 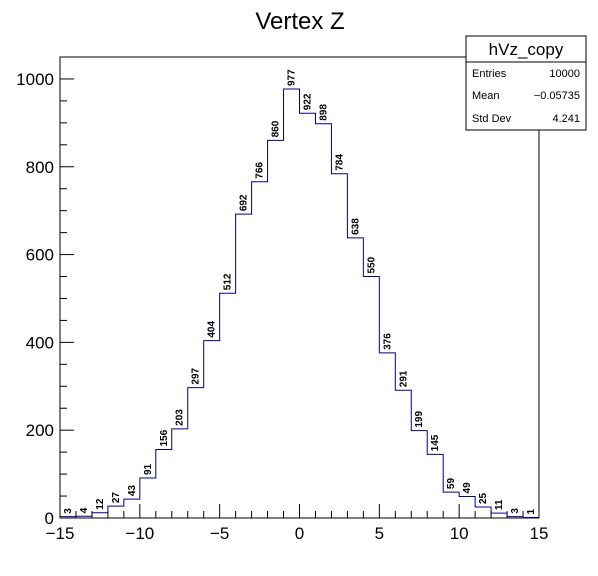 What do you see at coordinates (260, 170) in the screenshot?
I see `bin-value-label: 766` at bounding box center [260, 170].